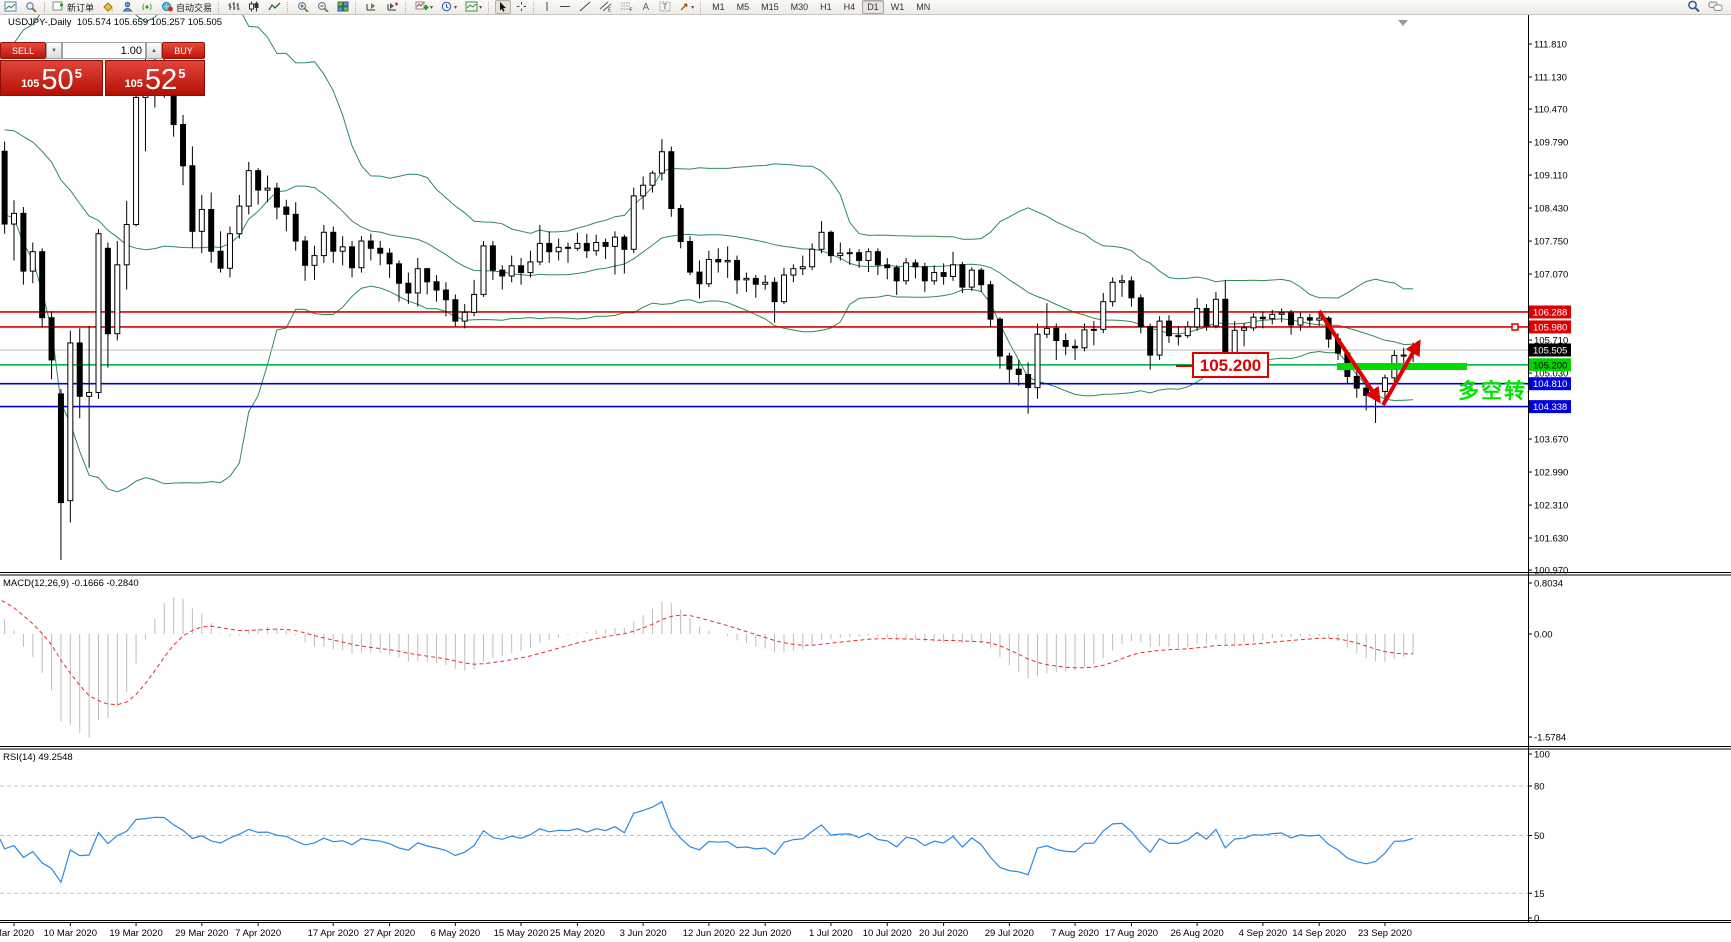 The image size is (1731, 942). Describe the element at coordinates (1551, 571) in the screenshot. I see `price-tick-label: 100.970` at that location.